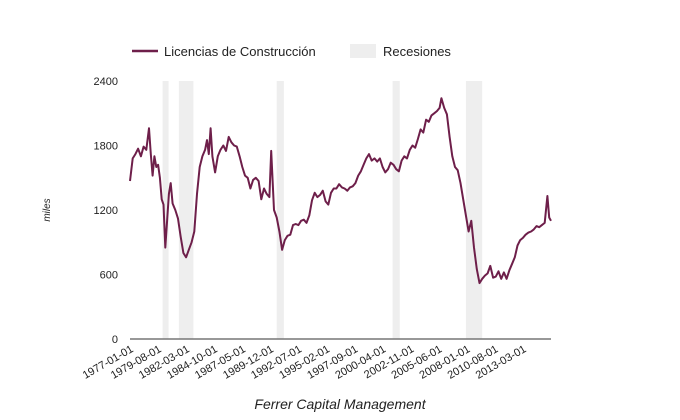  I want to click on y-axis: 0 600 1200 1800 2400, so click(106, 211).